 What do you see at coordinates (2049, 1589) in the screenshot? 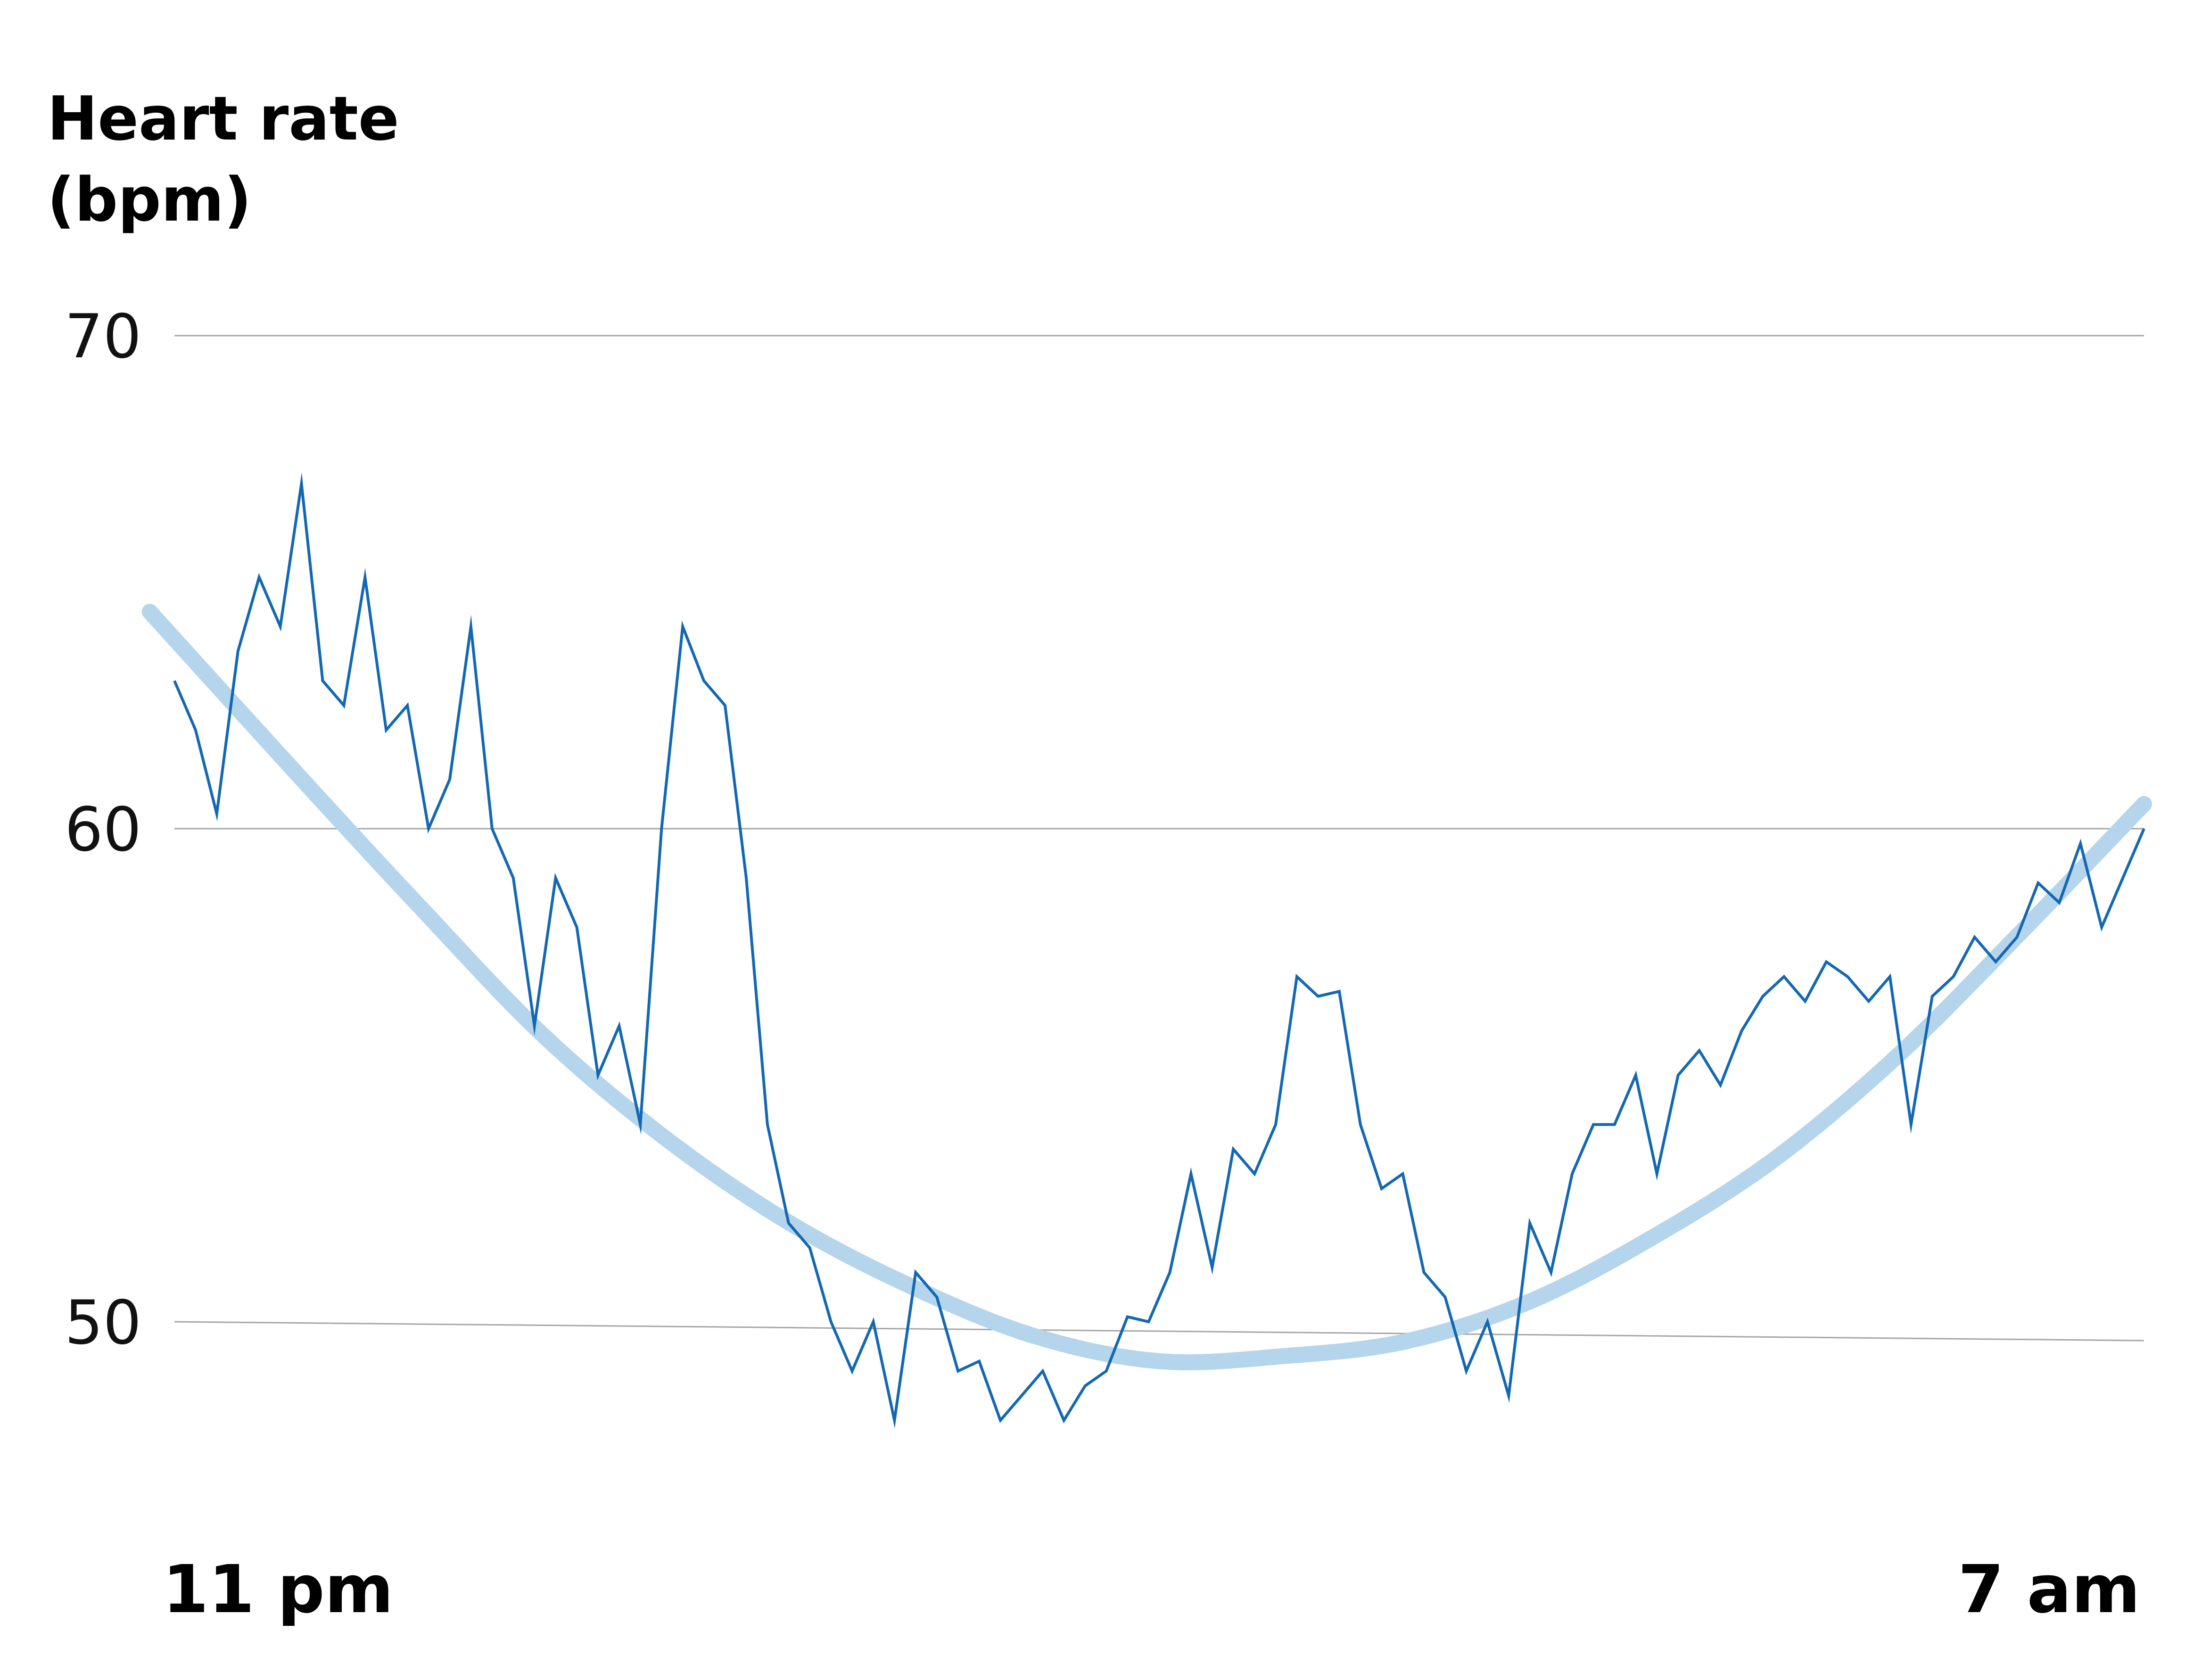
I see `x-tick-label: 7 am` at bounding box center [2049, 1589].